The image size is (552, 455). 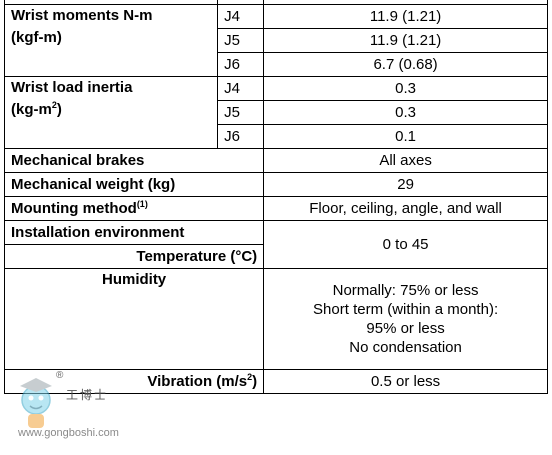 I want to click on humidity-label: Humidity, so click(x=134, y=319).